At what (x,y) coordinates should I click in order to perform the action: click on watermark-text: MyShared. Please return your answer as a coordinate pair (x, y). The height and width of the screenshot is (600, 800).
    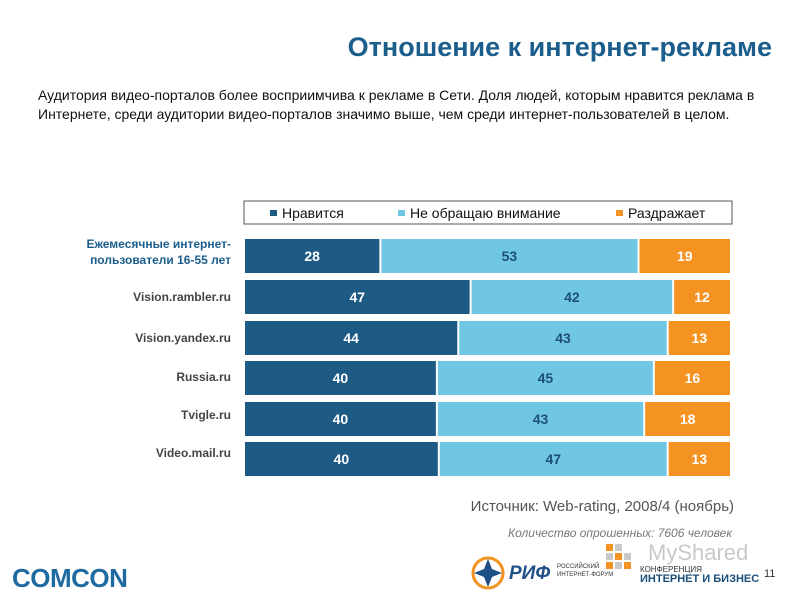
    Looking at the image, I should click on (698, 552).